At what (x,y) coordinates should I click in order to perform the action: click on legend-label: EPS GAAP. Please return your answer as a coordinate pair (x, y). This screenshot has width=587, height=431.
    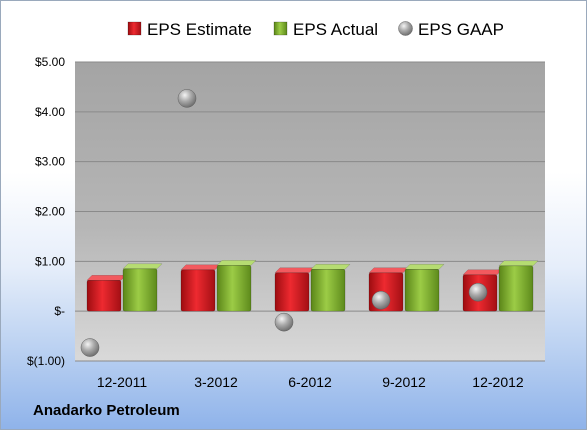
    Looking at the image, I should click on (461, 29).